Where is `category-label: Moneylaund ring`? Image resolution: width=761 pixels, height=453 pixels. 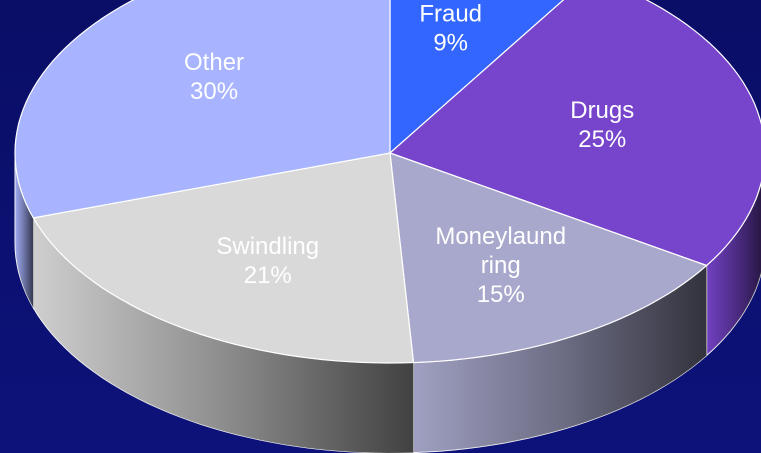
category-label: Moneylaund ring is located at coordinates (500, 251).